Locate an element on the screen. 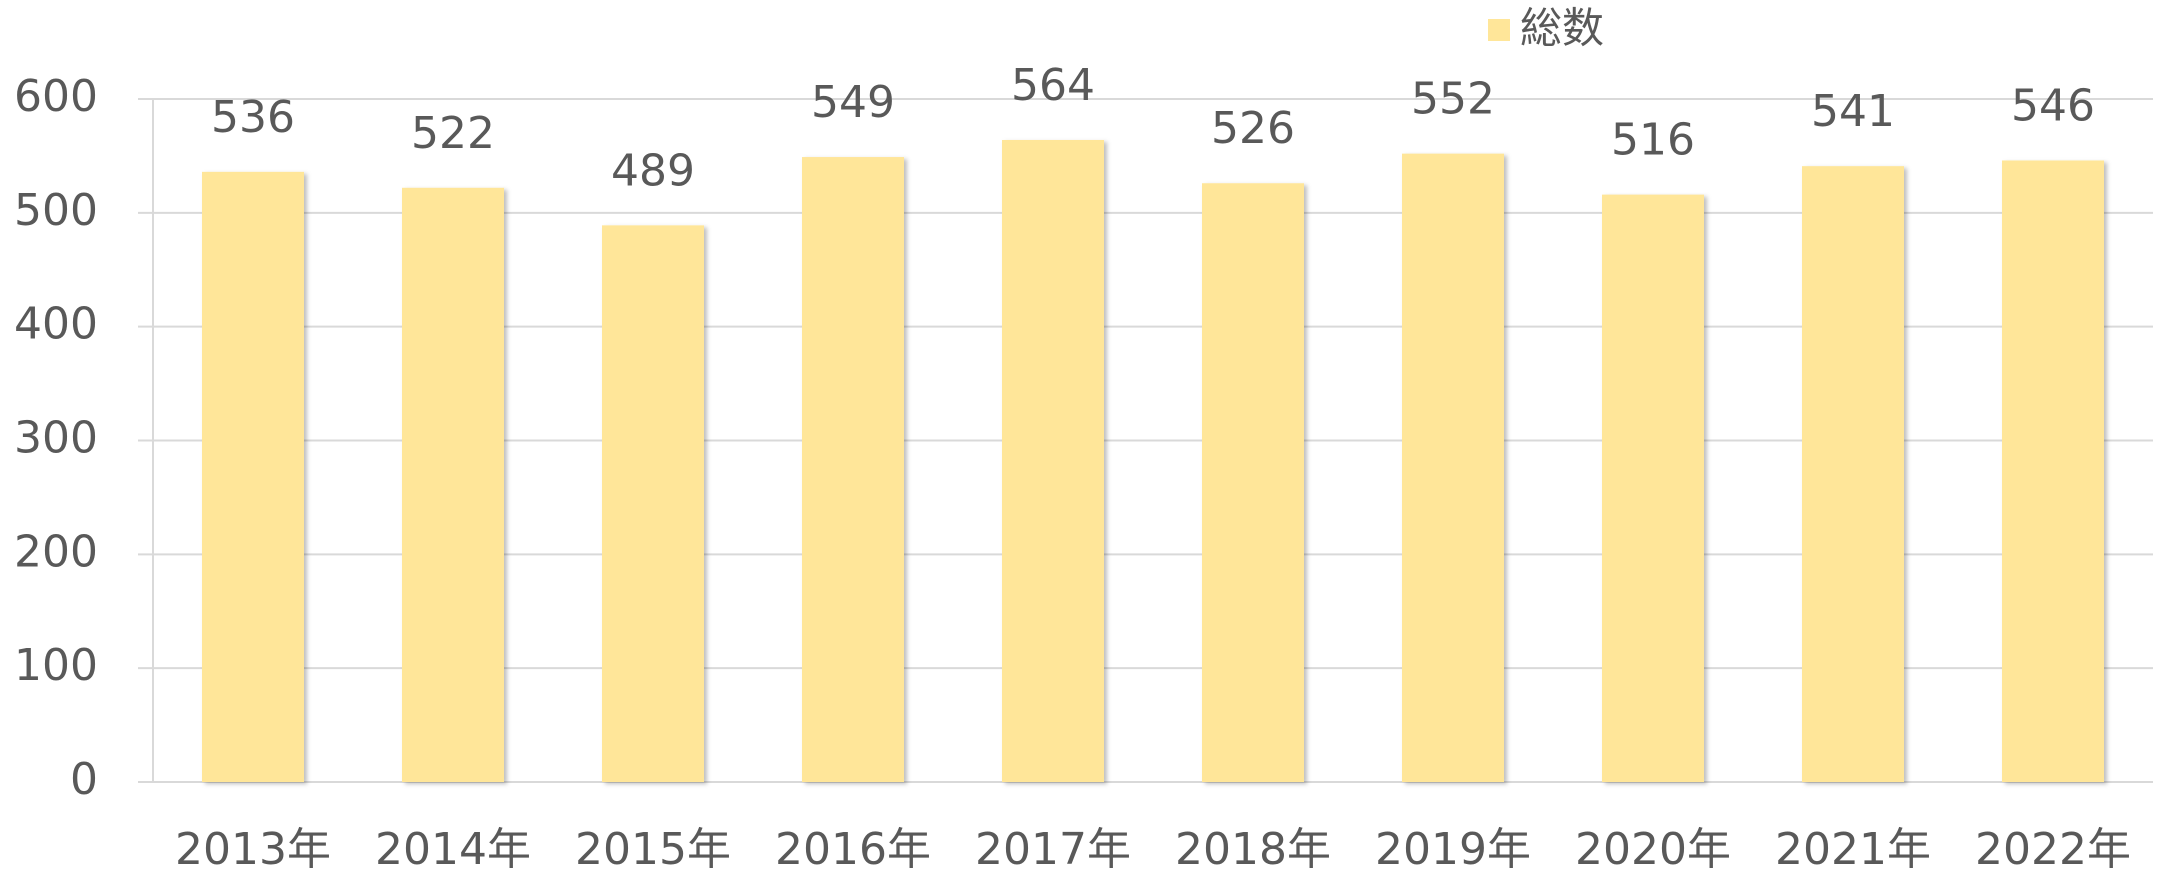  data-label: 489 is located at coordinates (653, 170).